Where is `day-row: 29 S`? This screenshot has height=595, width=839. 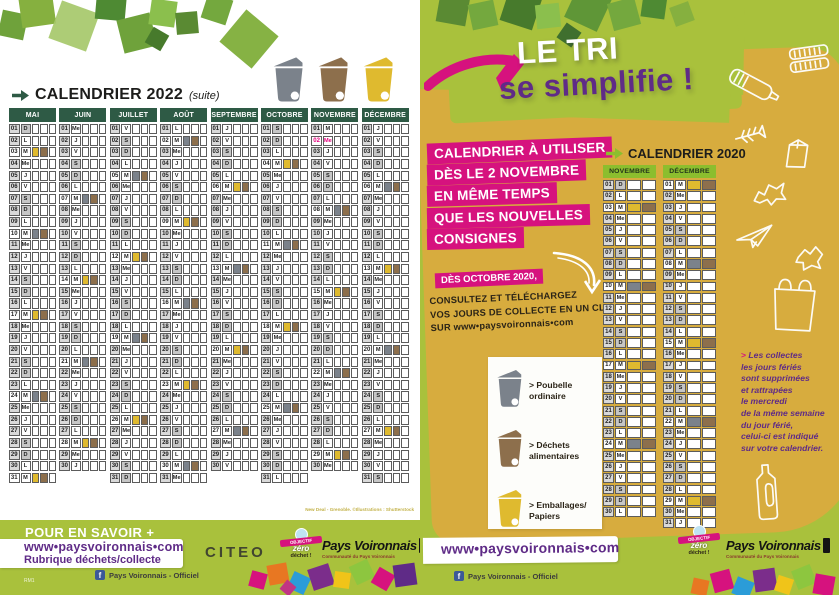 day-row: 29 S is located at coordinates (284, 454).